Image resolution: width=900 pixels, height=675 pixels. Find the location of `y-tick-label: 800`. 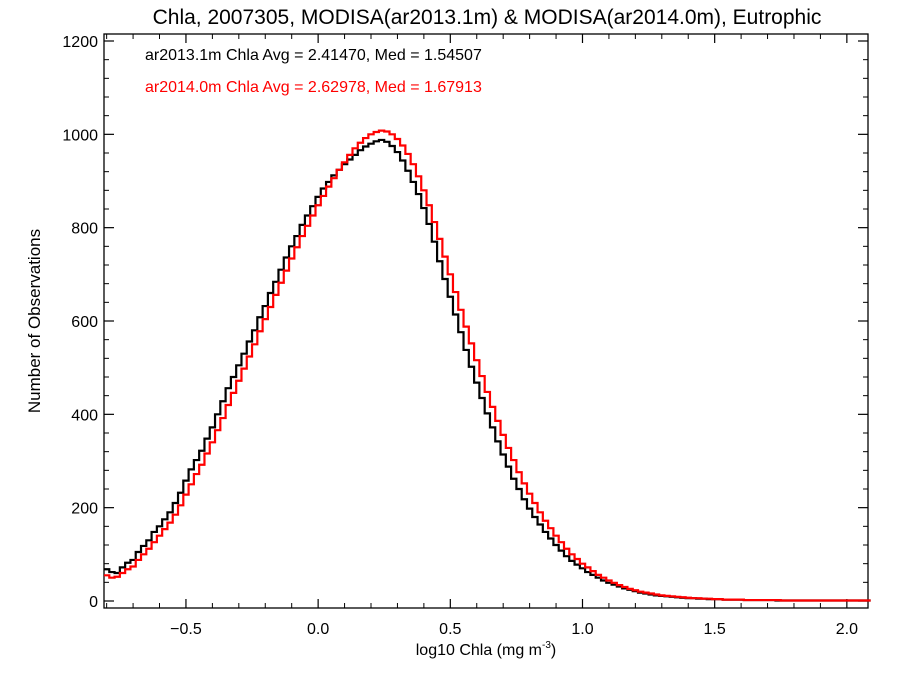

y-tick-label: 800 is located at coordinates (84, 229).